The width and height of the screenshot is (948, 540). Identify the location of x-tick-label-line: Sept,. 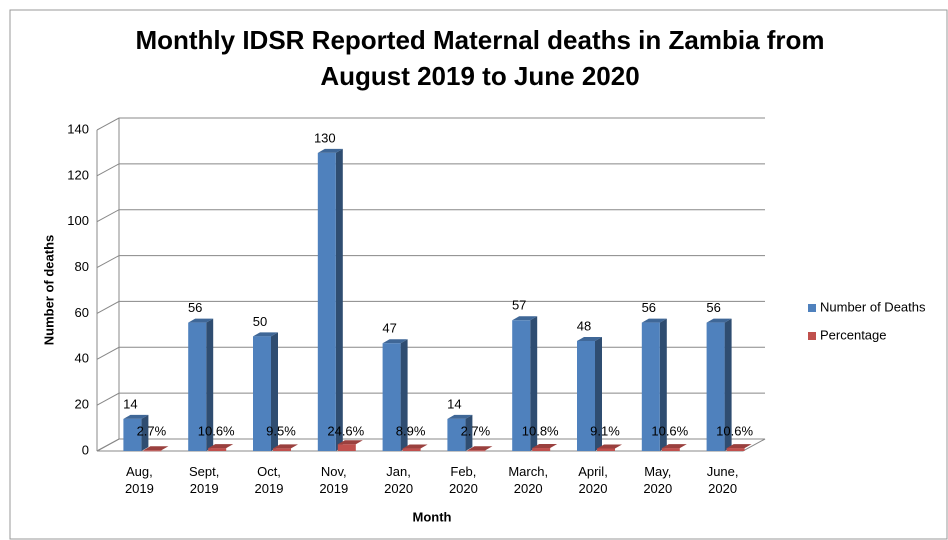
(204, 471).